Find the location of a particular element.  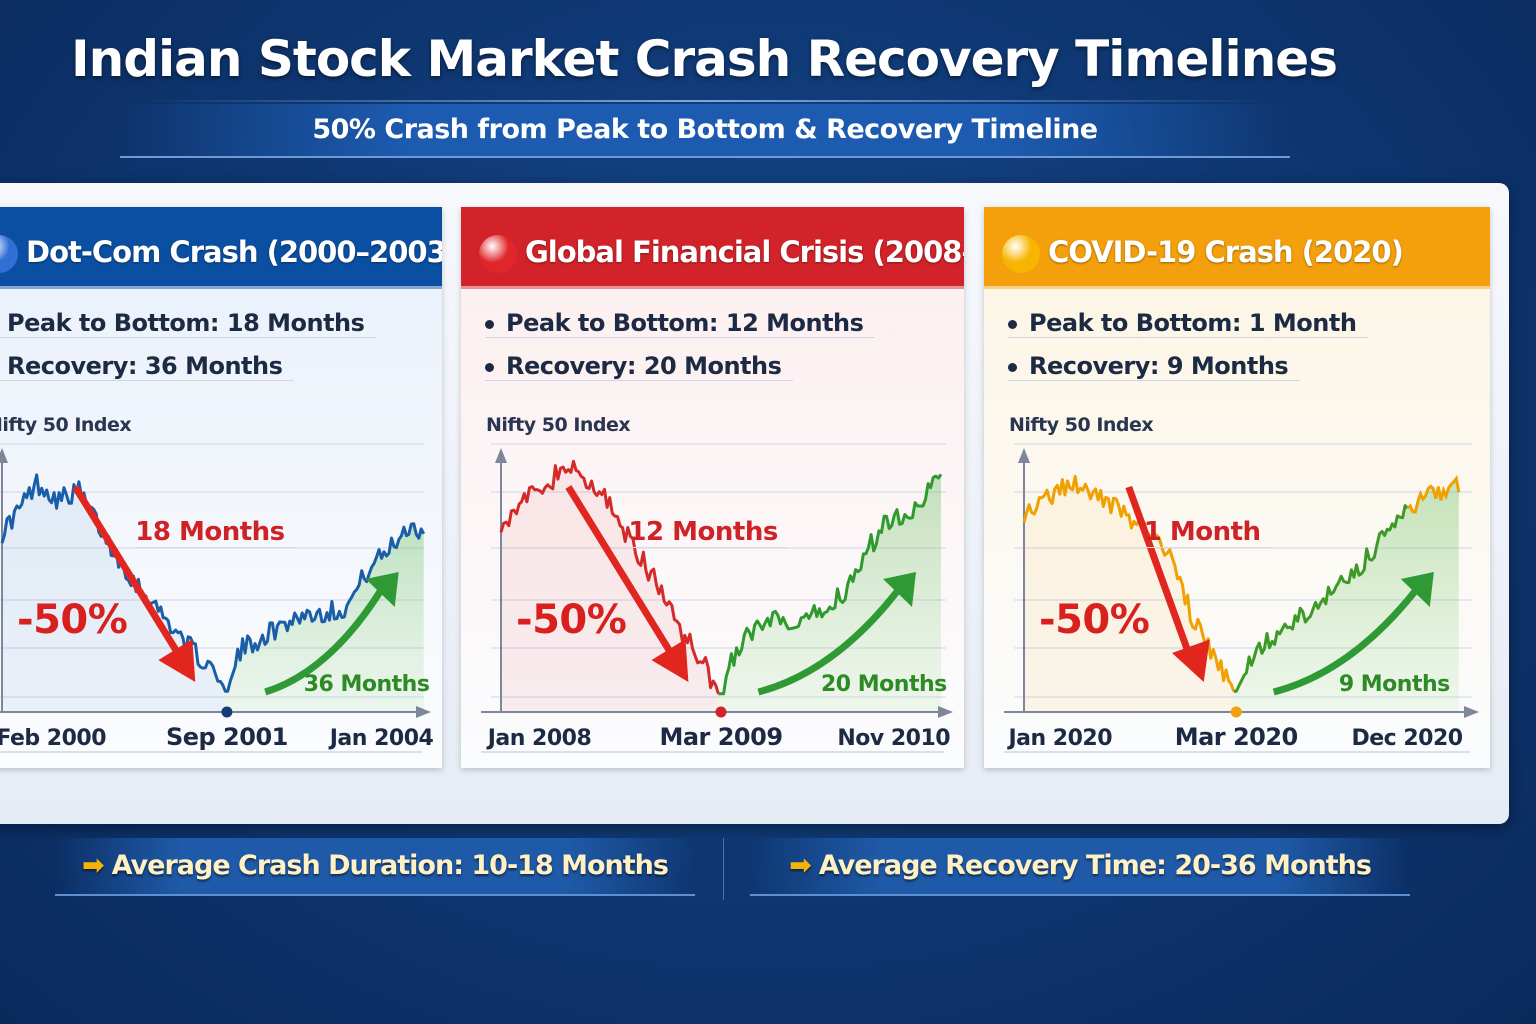

avg-crash-banner: ➡ Average Crash Duration: 10-18 Months is located at coordinates (375, 867).